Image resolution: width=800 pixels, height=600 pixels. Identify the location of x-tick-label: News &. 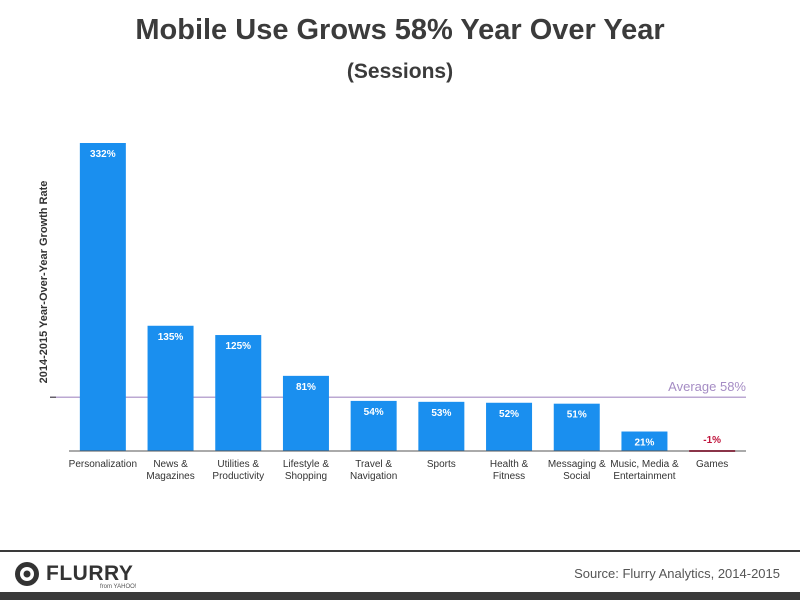
(170, 464).